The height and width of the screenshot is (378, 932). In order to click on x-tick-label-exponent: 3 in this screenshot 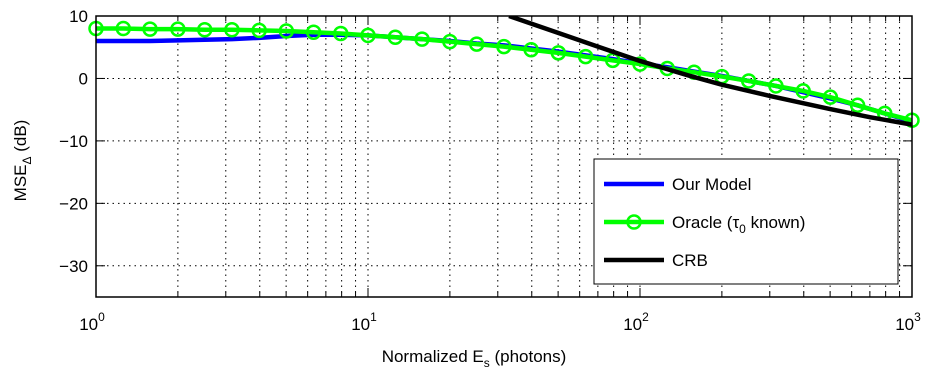, I will do `click(917, 317)`.